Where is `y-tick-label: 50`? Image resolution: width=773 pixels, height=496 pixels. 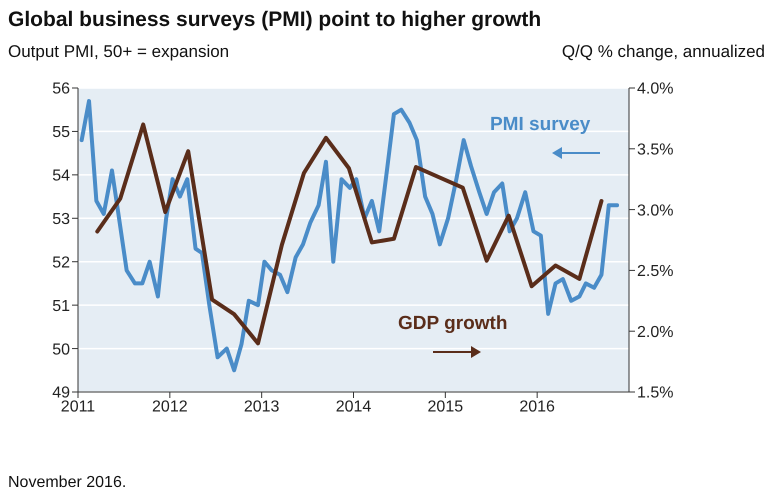 y-tick-label: 50 is located at coordinates (61, 349).